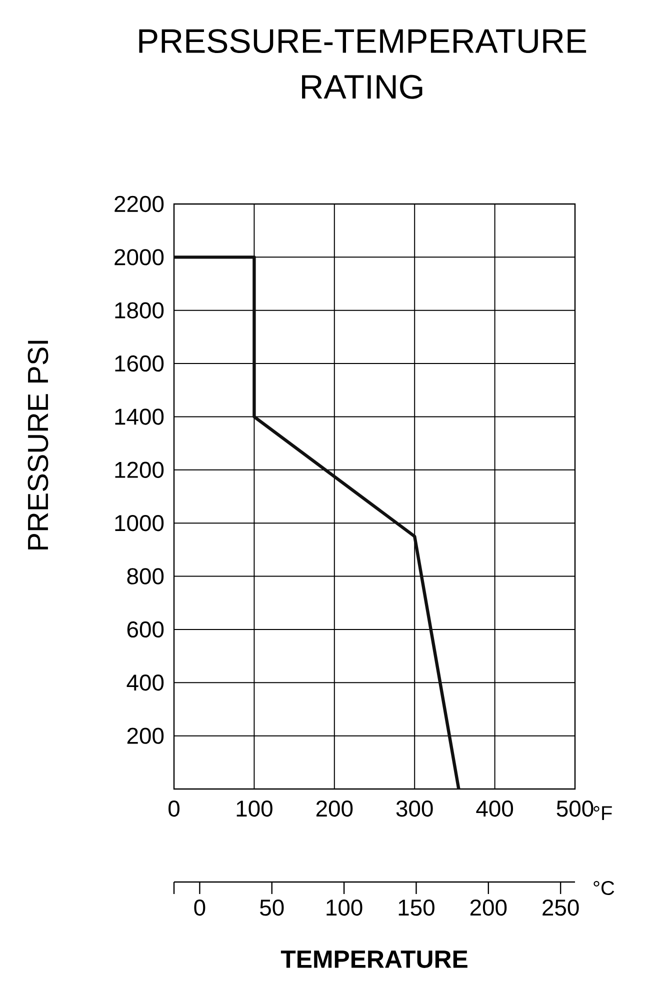 This screenshot has height=989, width=650. Describe the element at coordinates (145, 682) in the screenshot. I see `y-tick-label: 400` at that location.